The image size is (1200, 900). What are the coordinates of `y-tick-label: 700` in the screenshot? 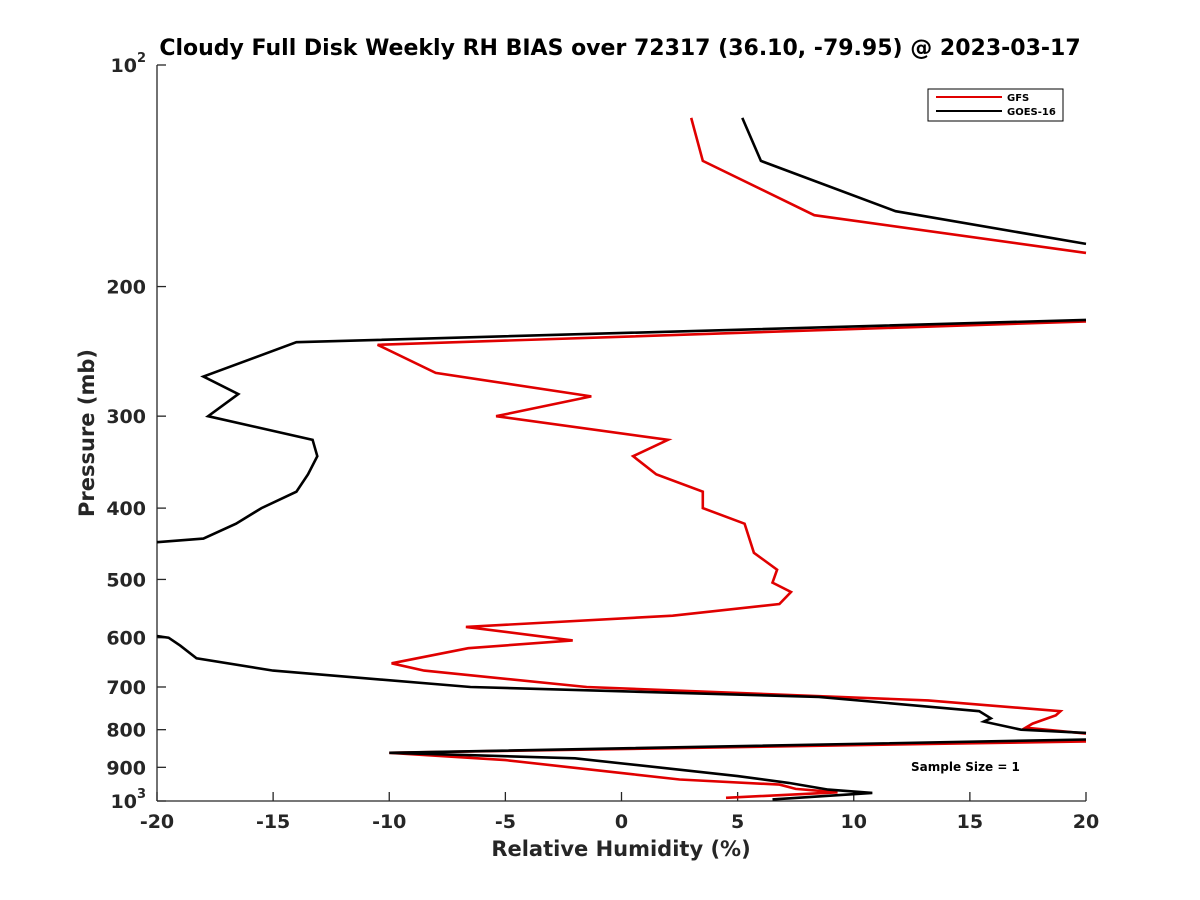 It's located at (126, 688).